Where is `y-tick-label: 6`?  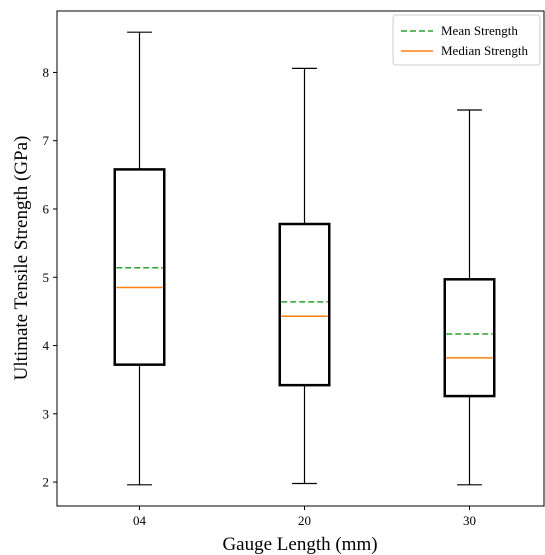
y-tick-label: 6 is located at coordinates (46, 209).